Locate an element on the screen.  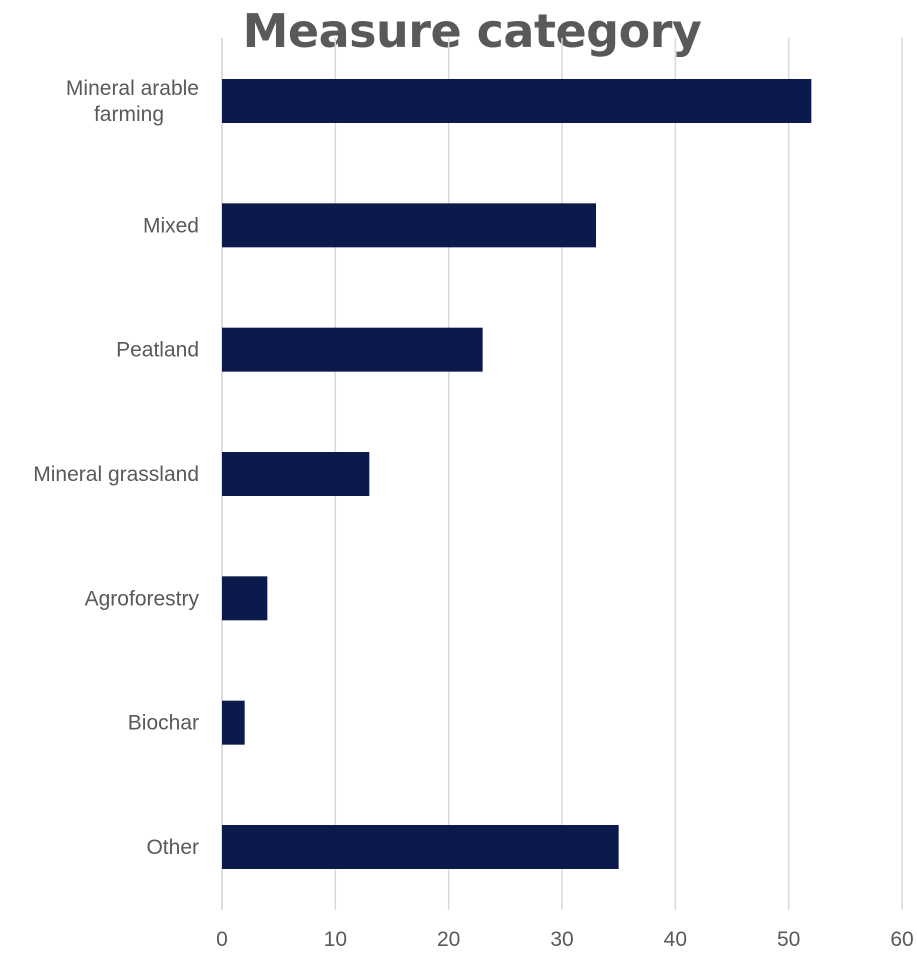
category-label: Peatland is located at coordinates (157, 350).